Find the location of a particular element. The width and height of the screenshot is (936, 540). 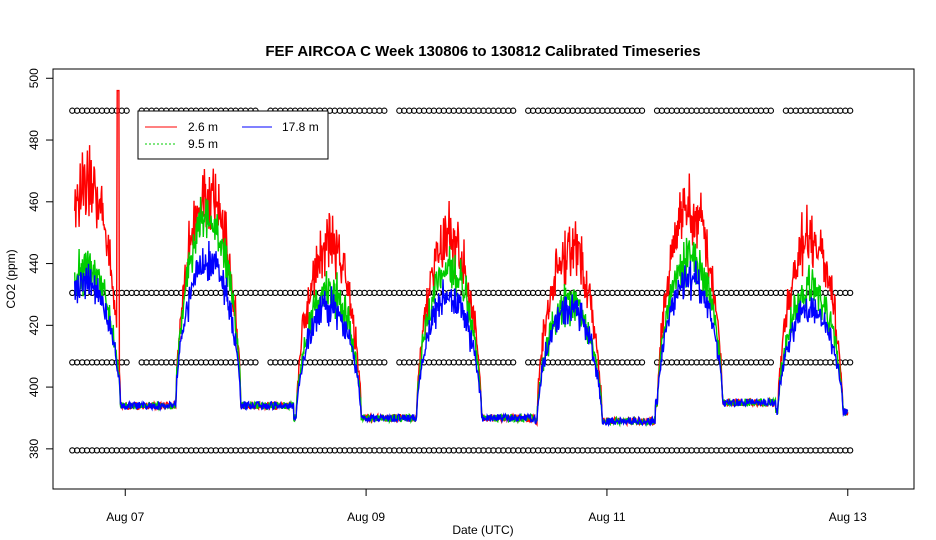

y-tick-label-440: 440 is located at coordinates (34, 263).